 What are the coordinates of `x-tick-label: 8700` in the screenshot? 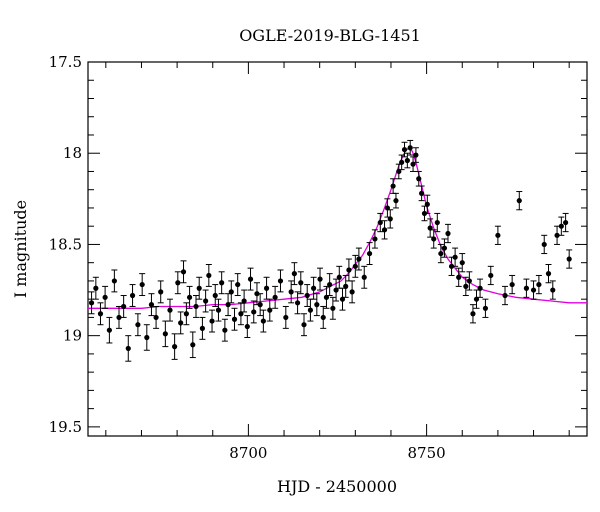 It's located at (248, 453).